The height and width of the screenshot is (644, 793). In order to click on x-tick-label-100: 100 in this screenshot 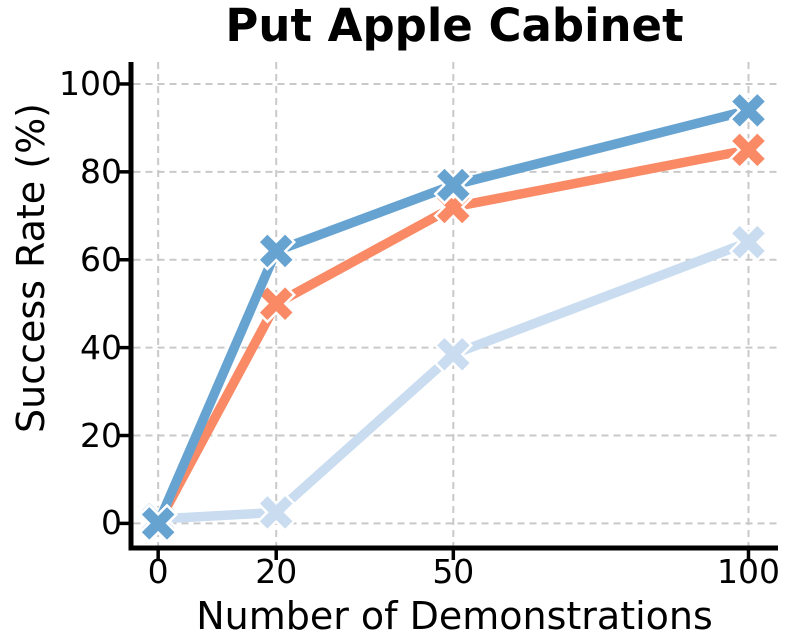, I will do `click(748, 571)`.